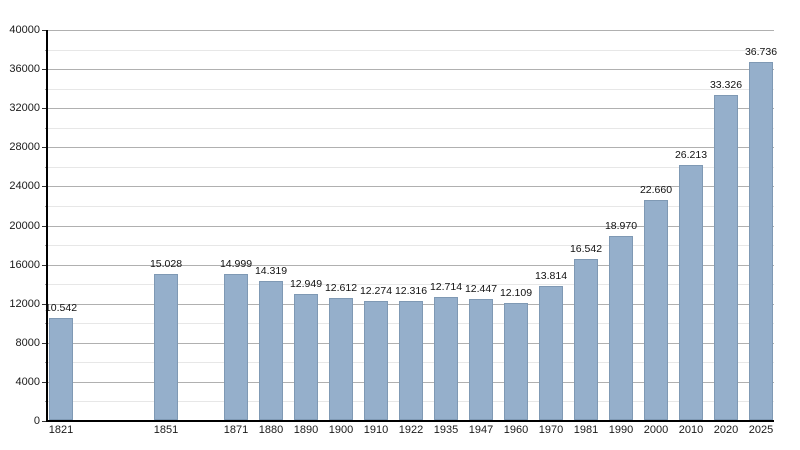 The image size is (800, 450). I want to click on bar-value-label: 12.274, so click(376, 291).